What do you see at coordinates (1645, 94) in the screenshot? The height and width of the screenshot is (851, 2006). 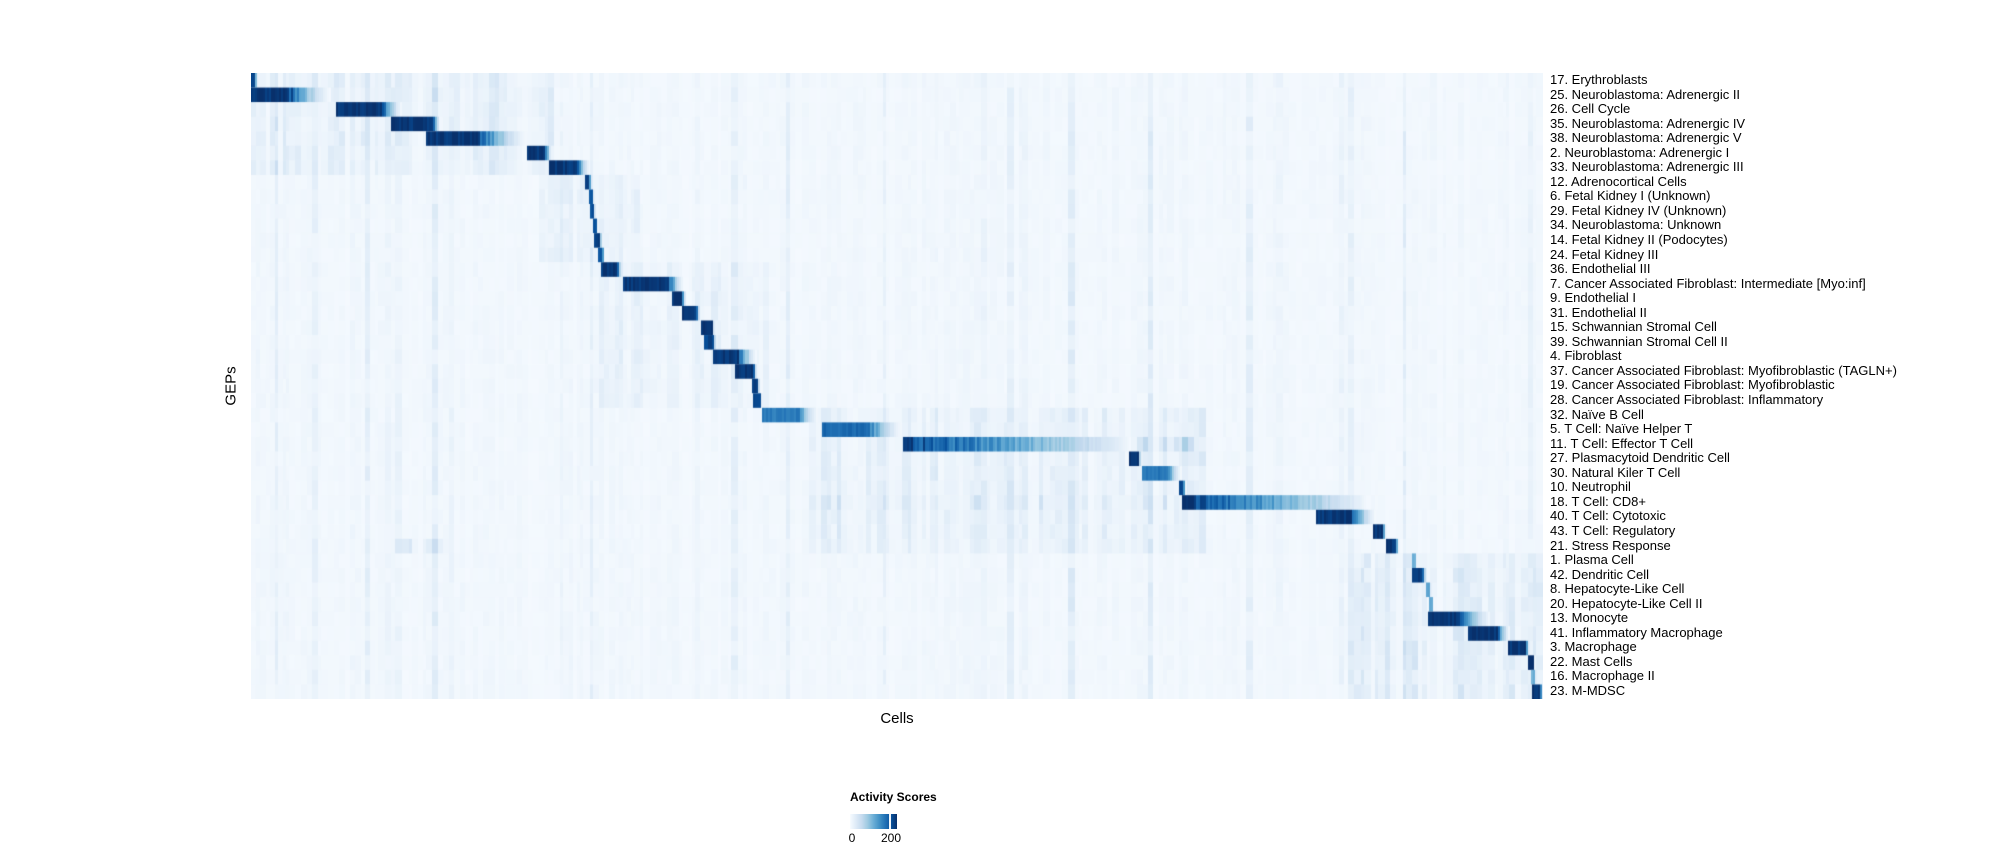 I see `row-label: 25. Neuroblastoma: Adrenergic II` at bounding box center [1645, 94].